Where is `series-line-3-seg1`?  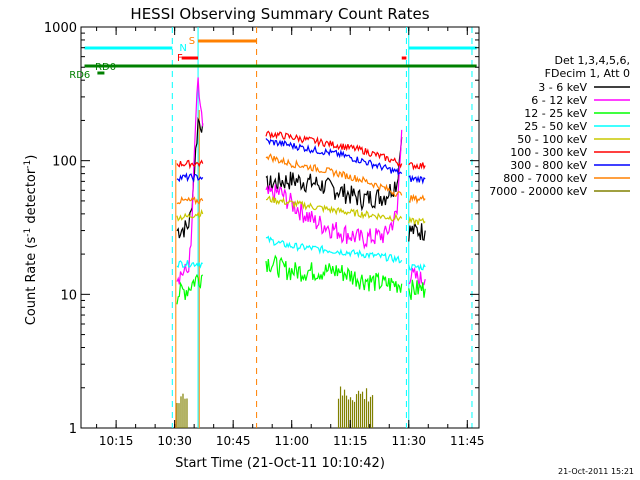 series-line-3-seg1 is located at coordinates (189, 264).